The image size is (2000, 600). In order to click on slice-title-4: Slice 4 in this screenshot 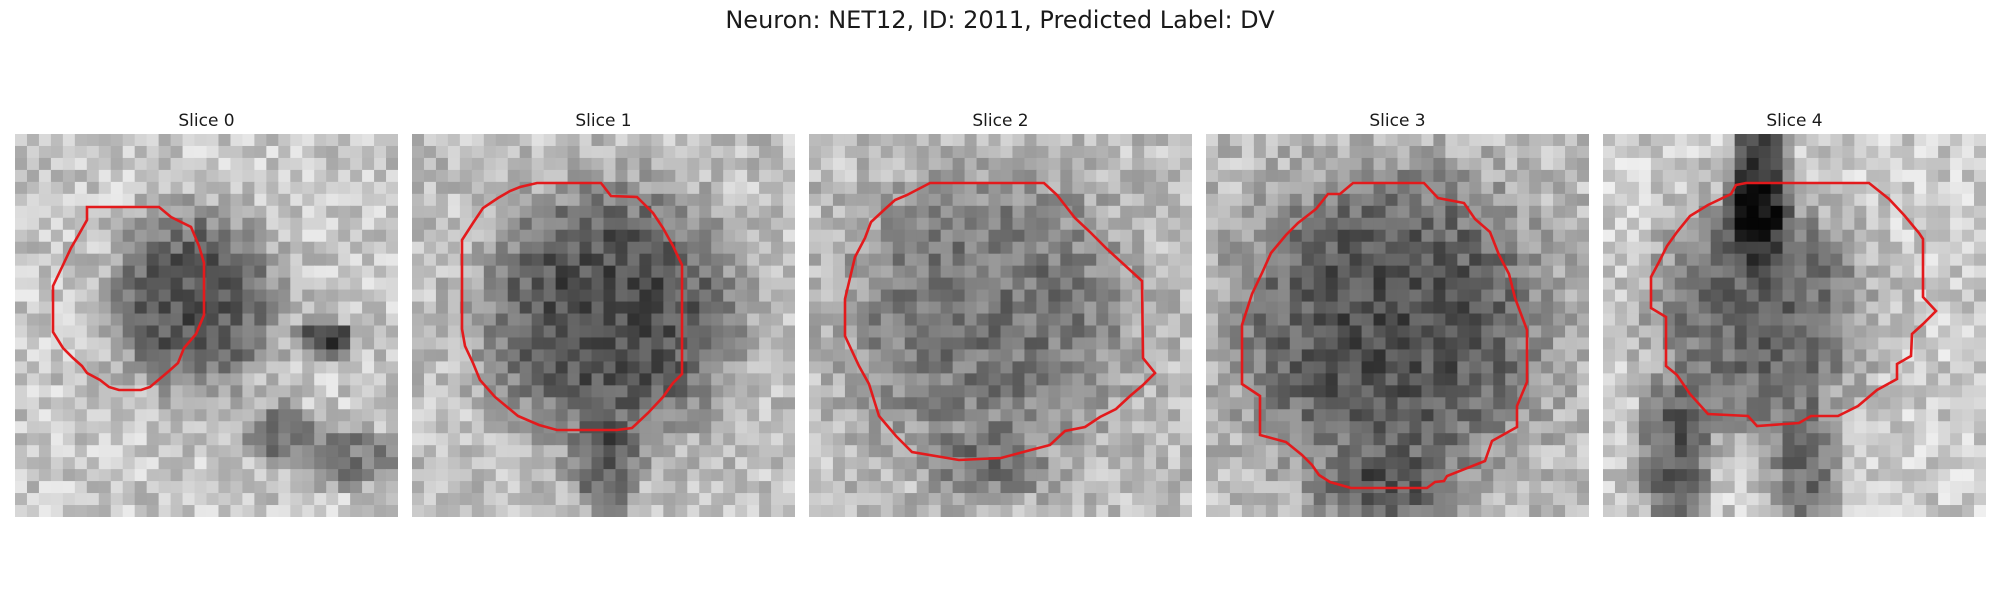, I will do `click(1794, 121)`.